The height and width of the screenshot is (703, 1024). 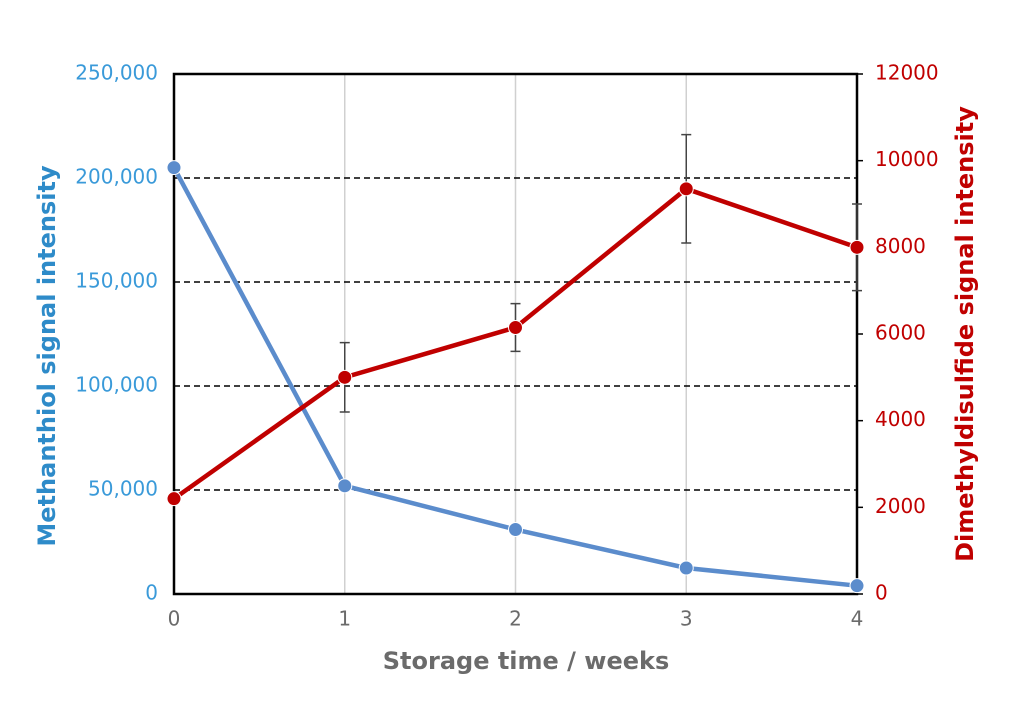 I want to click on y2-tick-label: 6000, so click(x=900, y=333).